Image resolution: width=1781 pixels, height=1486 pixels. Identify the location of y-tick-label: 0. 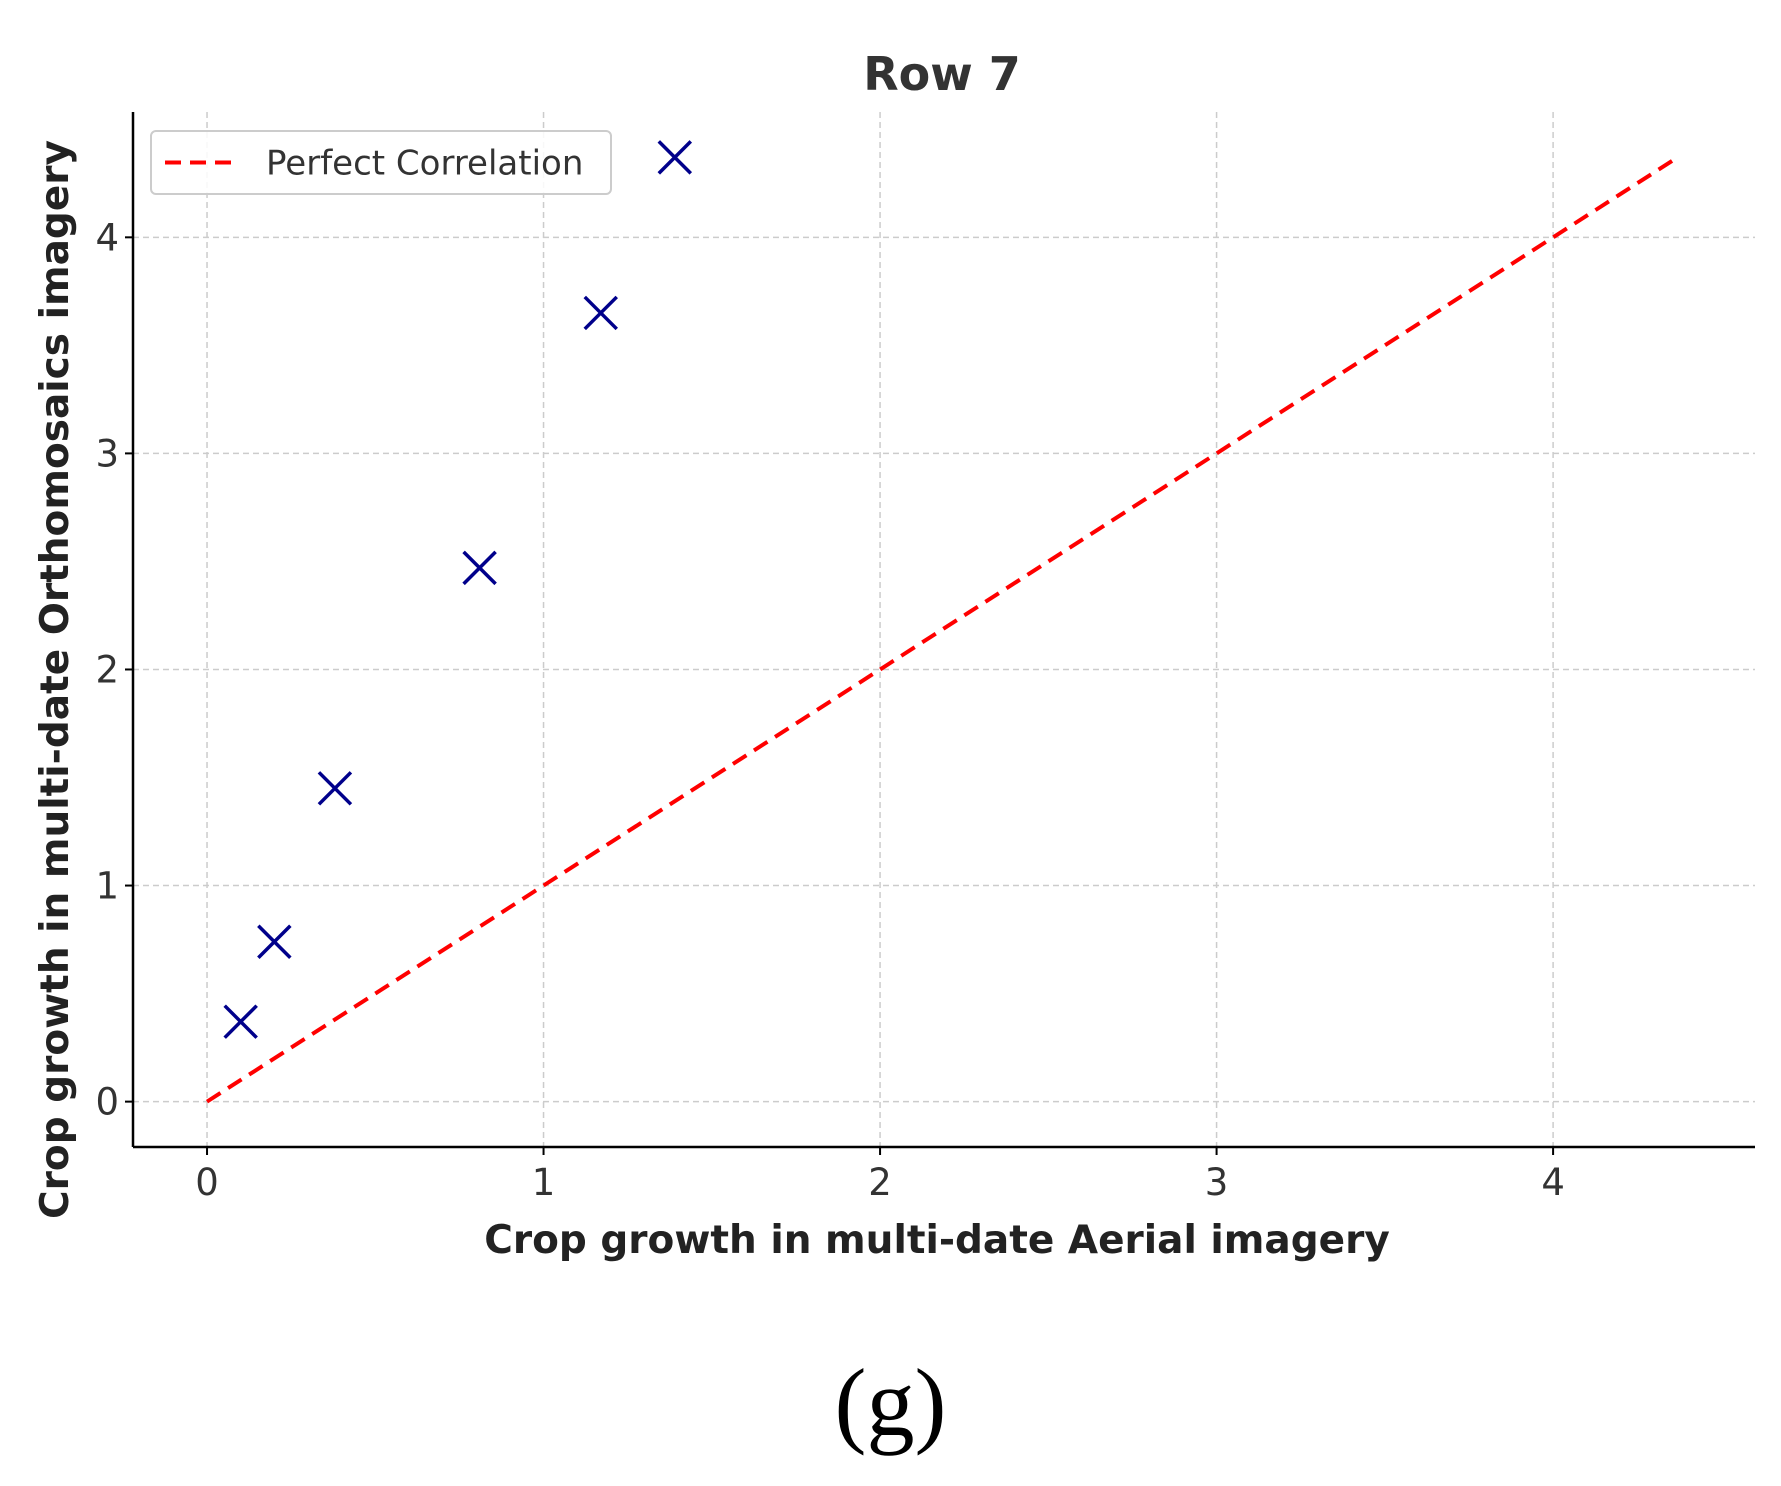
(107, 1102).